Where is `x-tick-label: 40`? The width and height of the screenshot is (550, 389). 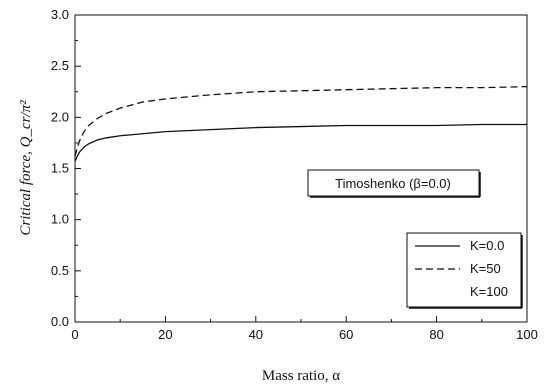
x-tick-label: 40 is located at coordinates (256, 334).